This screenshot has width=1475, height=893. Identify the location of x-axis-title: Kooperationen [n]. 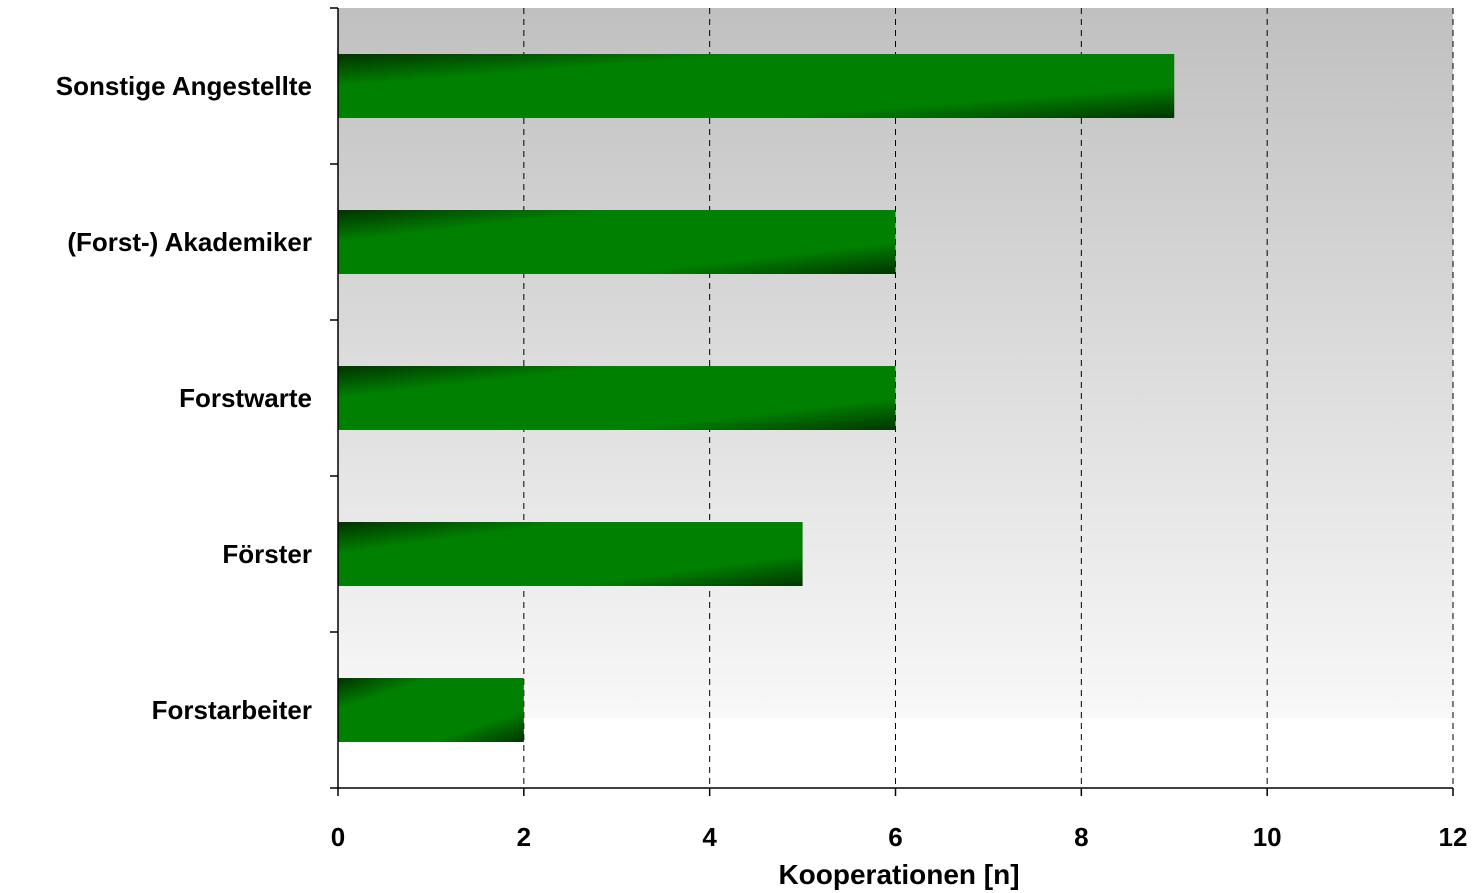
(898, 874).